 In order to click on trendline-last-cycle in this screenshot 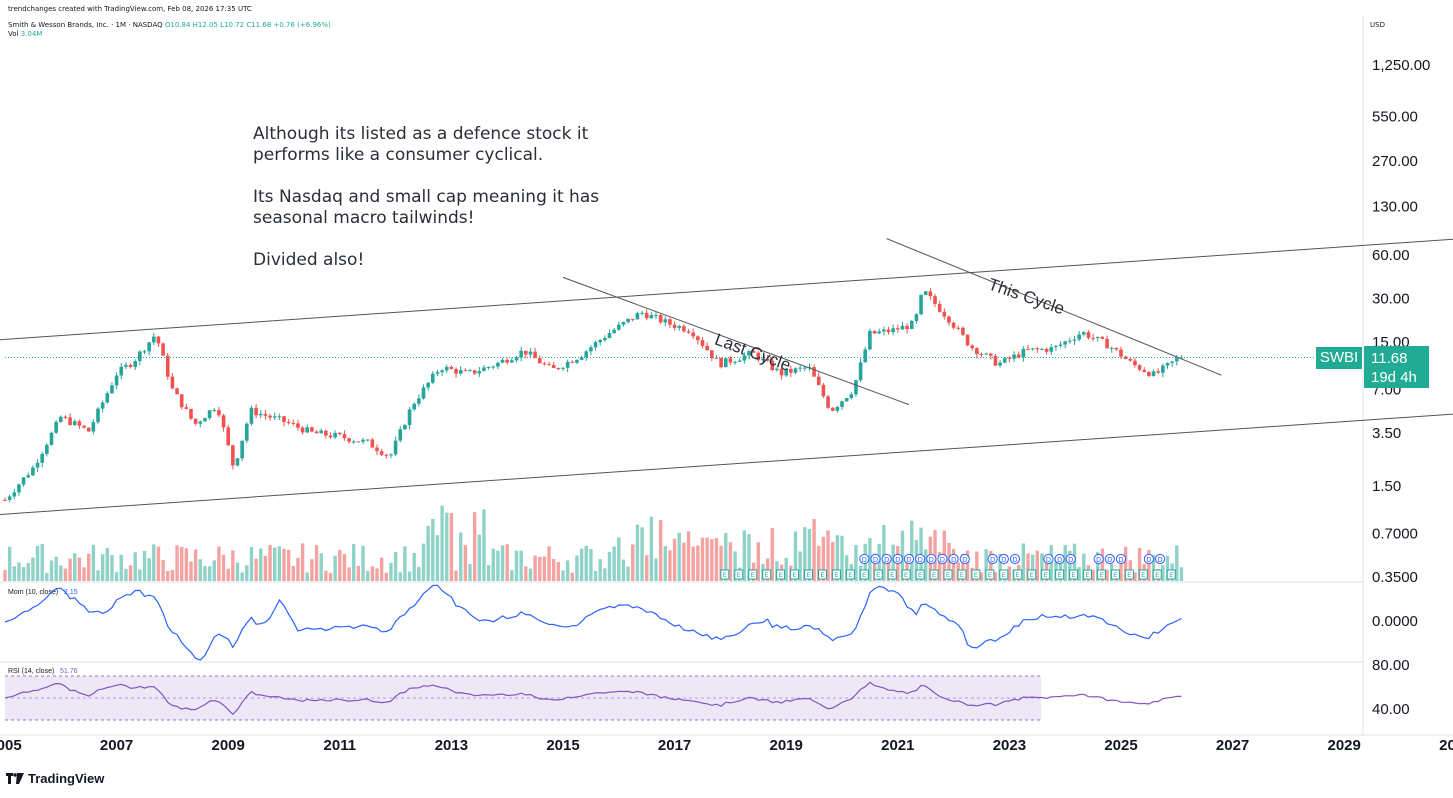, I will do `click(736, 341)`.